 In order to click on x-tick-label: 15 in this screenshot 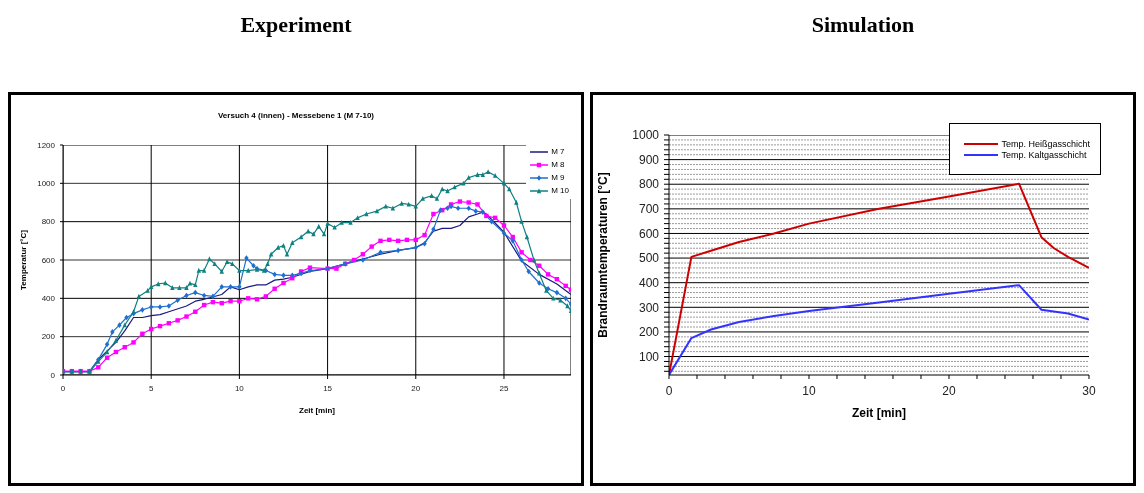, I will do `click(328, 388)`.